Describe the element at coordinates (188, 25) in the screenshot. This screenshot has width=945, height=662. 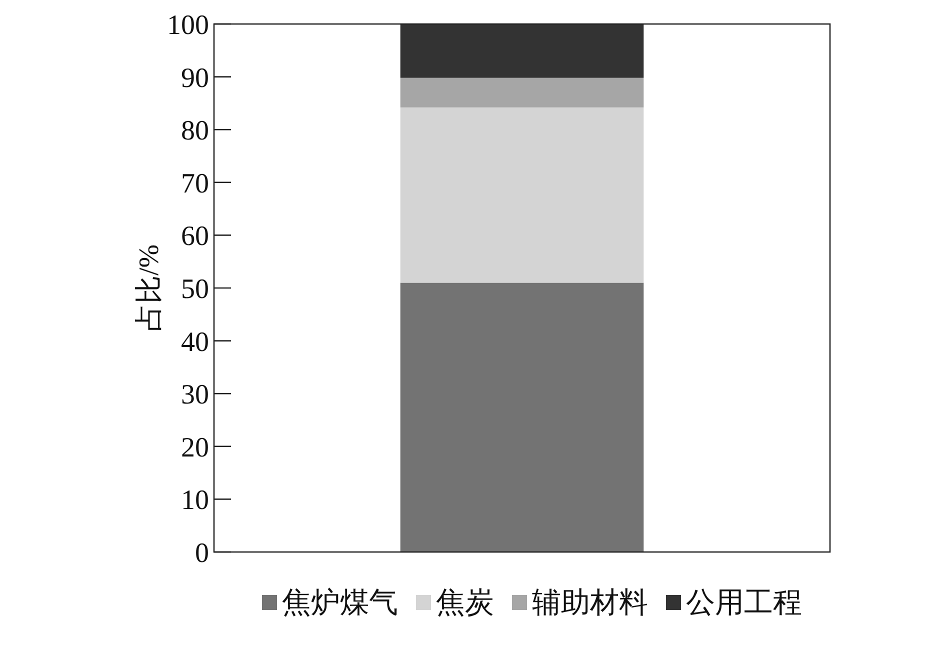
I see `y-tick-label: 100` at that location.